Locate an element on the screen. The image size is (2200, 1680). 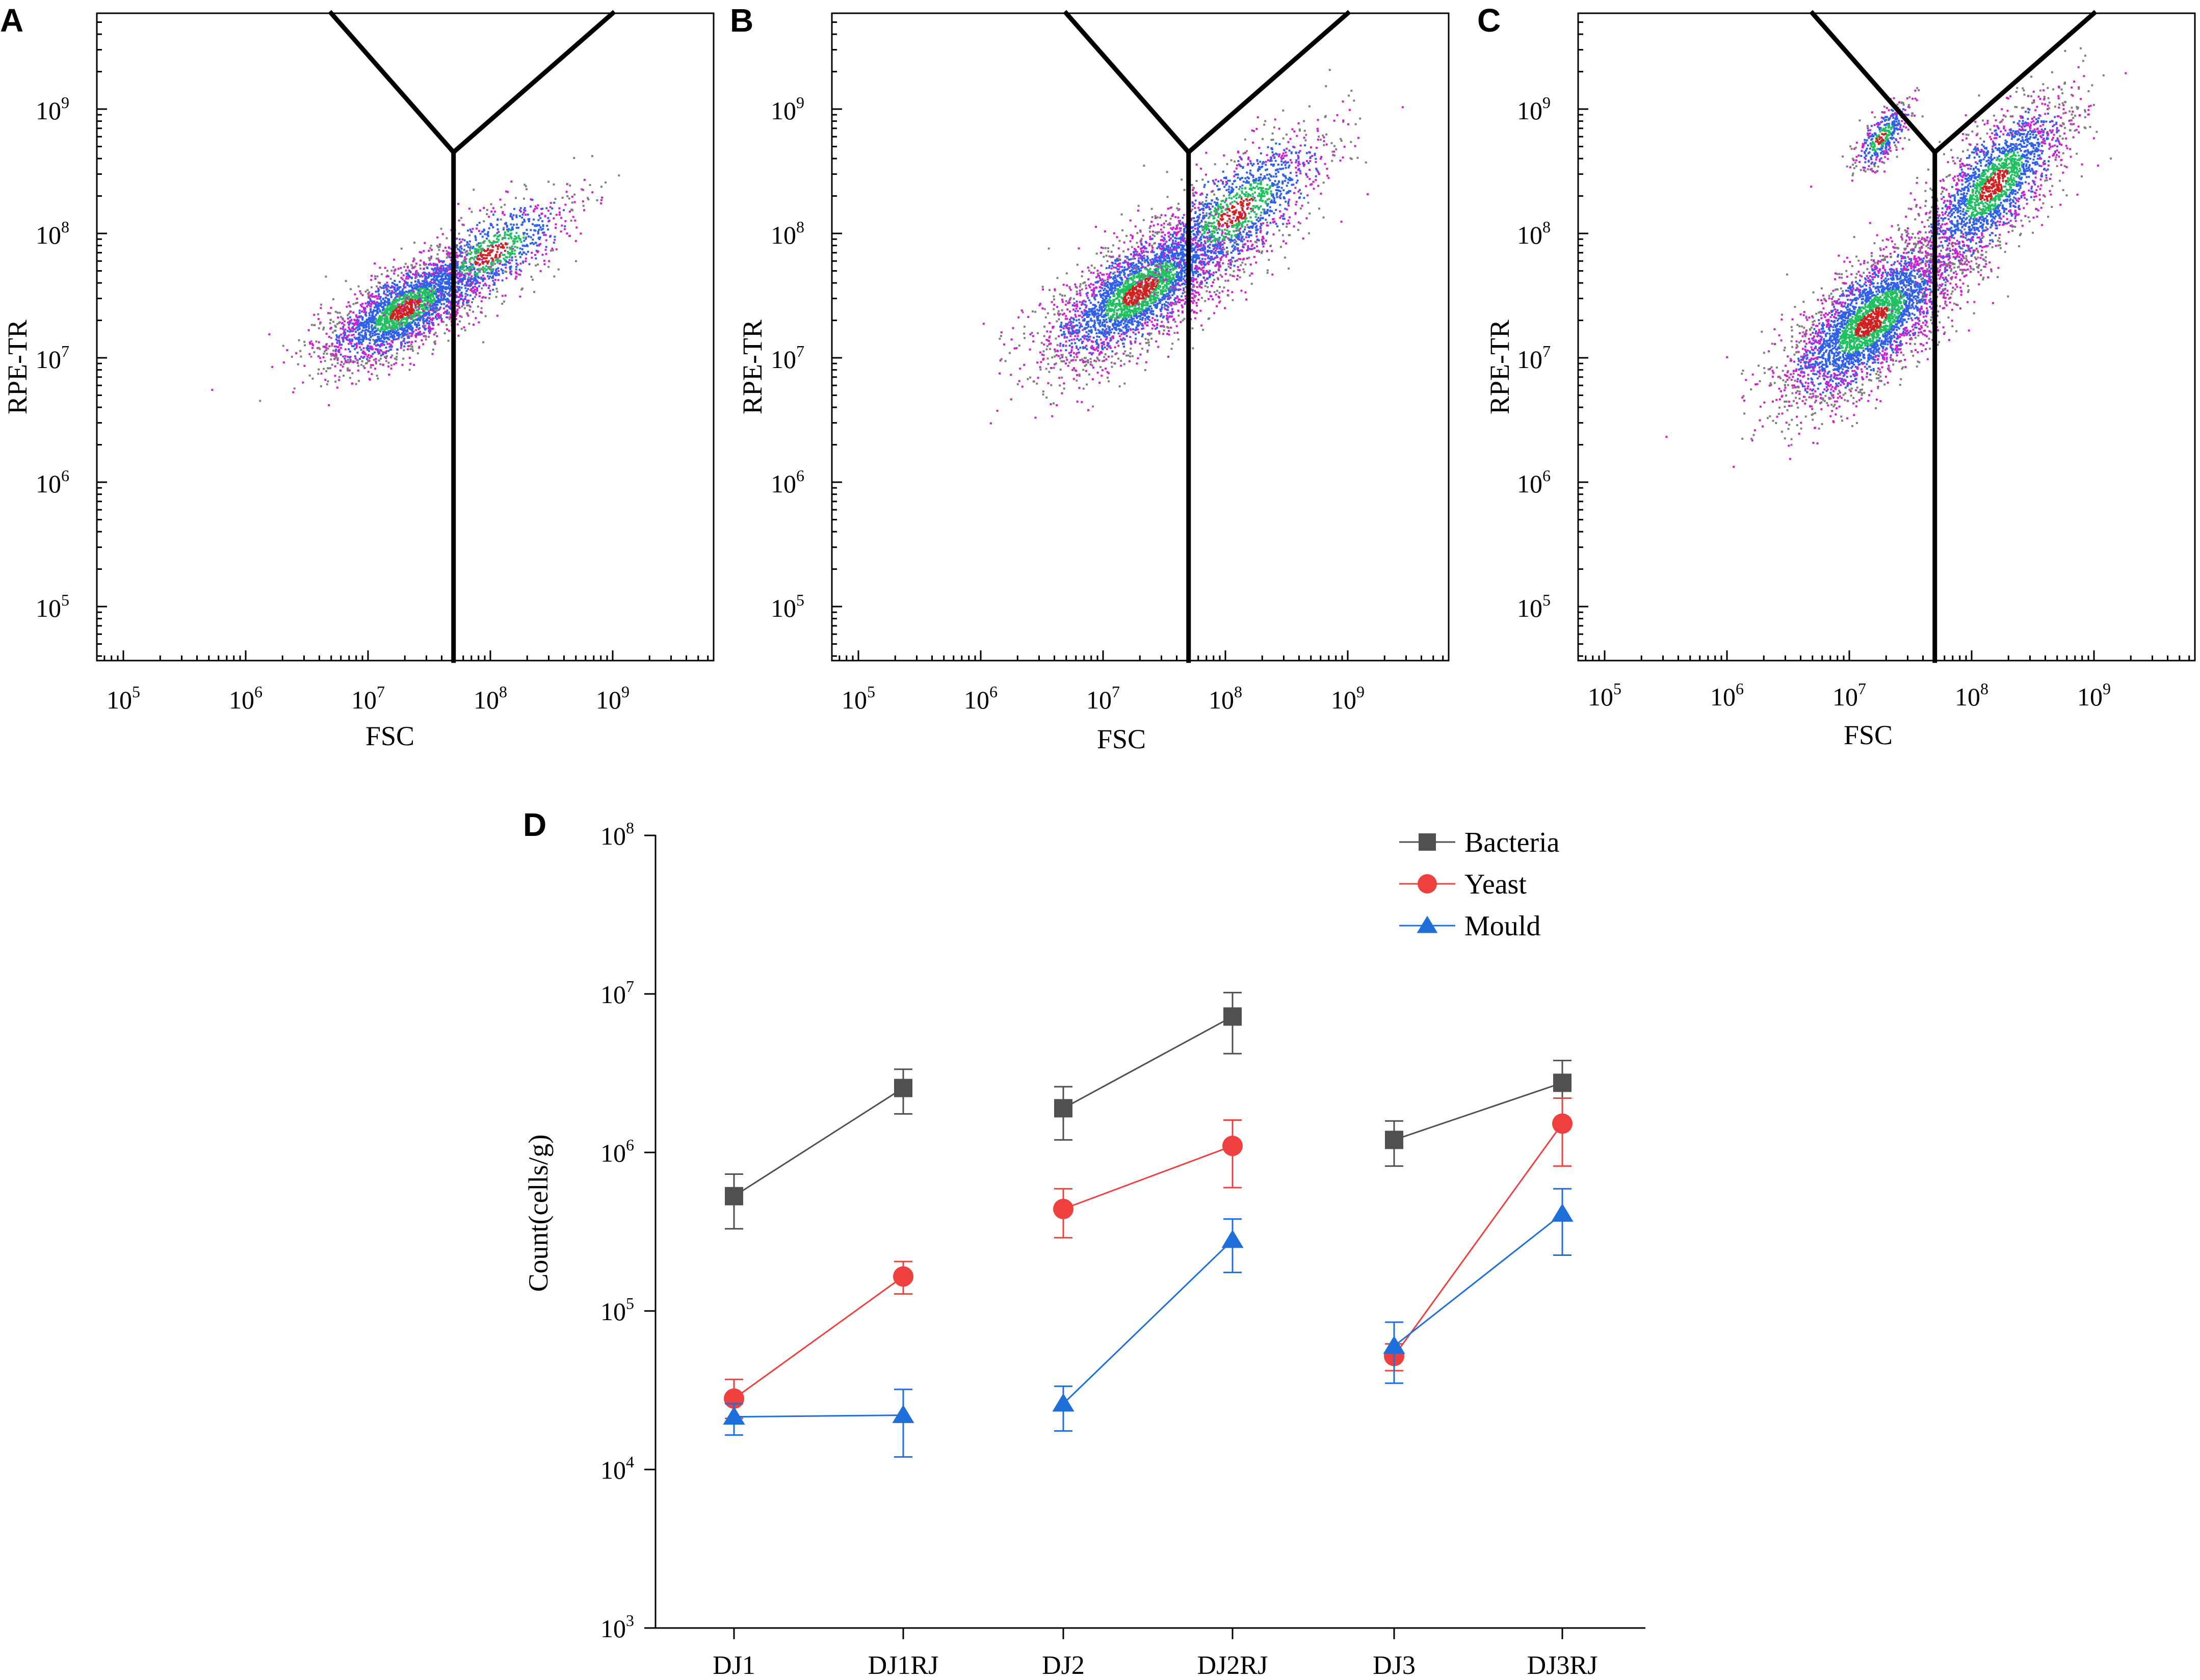
y-ticks is located at coordinates (102, 339).